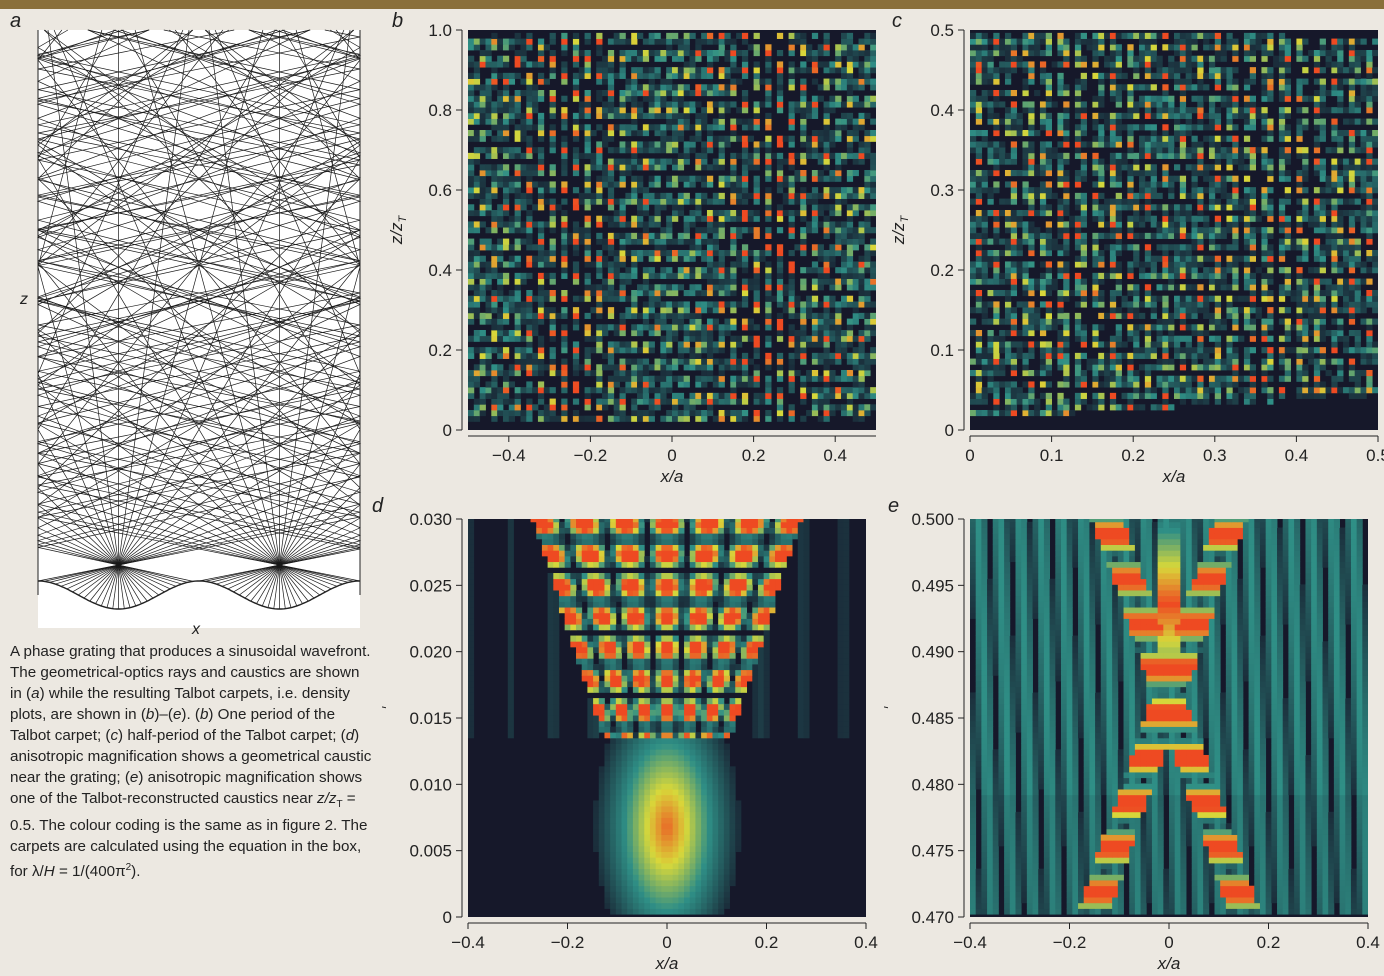 The image size is (1384, 976). I want to click on y-axis-label-subscript: T, so click(403, 219).